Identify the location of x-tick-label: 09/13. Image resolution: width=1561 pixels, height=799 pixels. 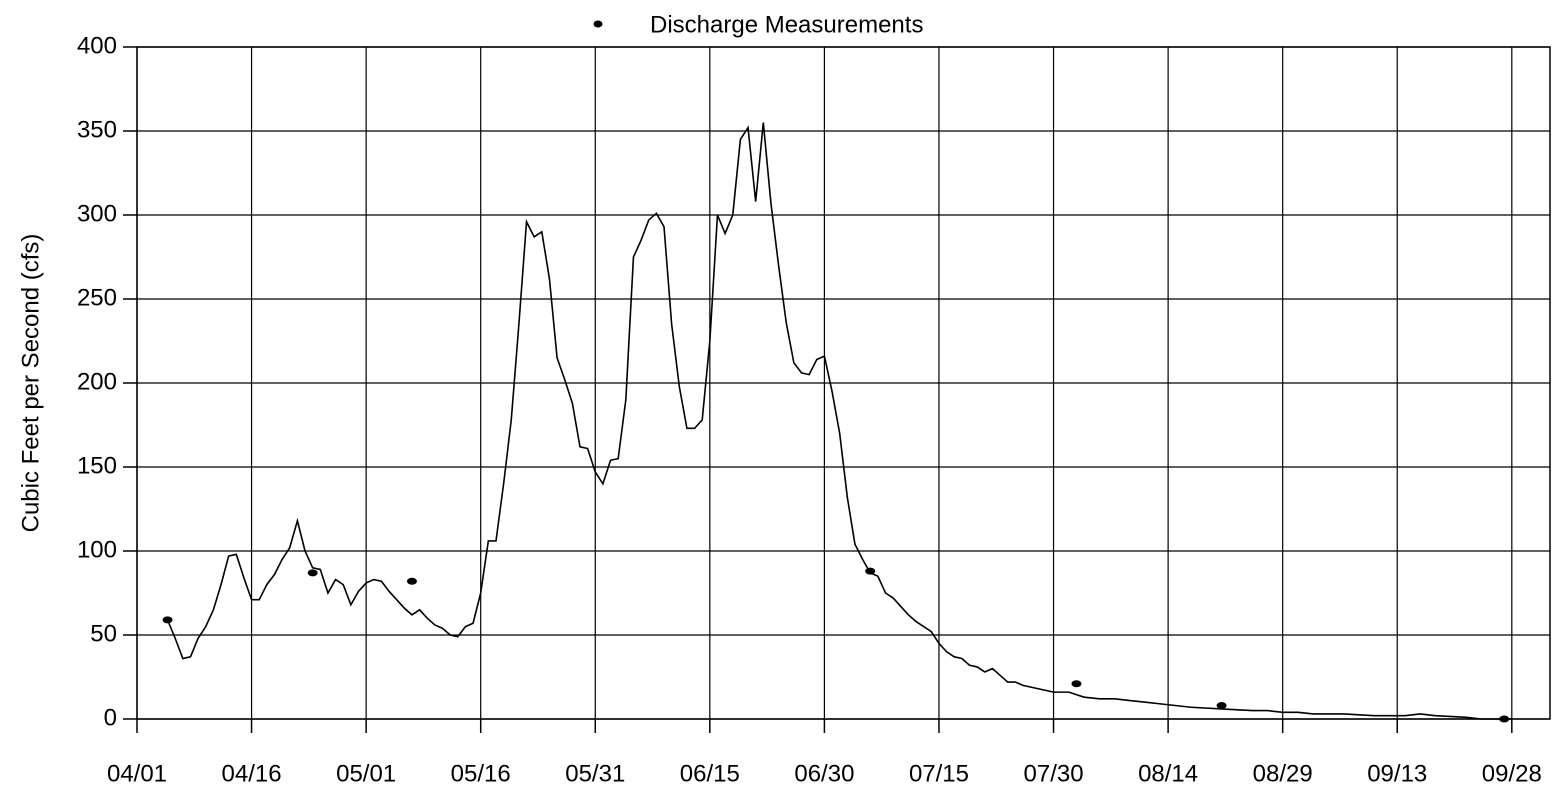
(1397, 773).